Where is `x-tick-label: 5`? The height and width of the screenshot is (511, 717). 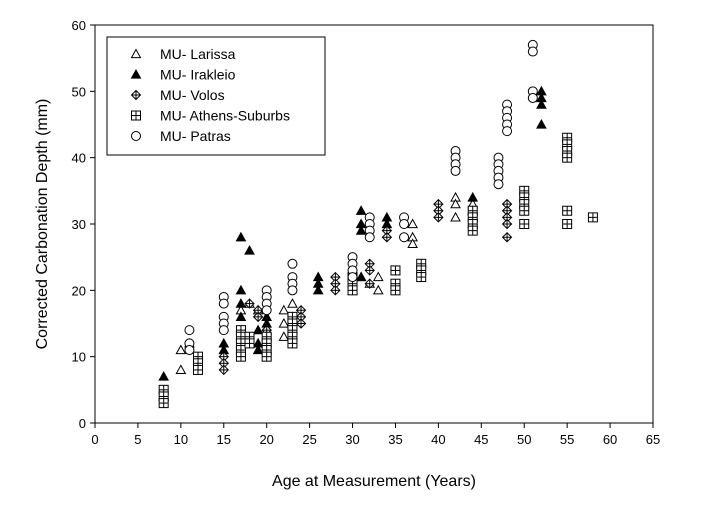
x-tick-label: 5 is located at coordinates (137, 439).